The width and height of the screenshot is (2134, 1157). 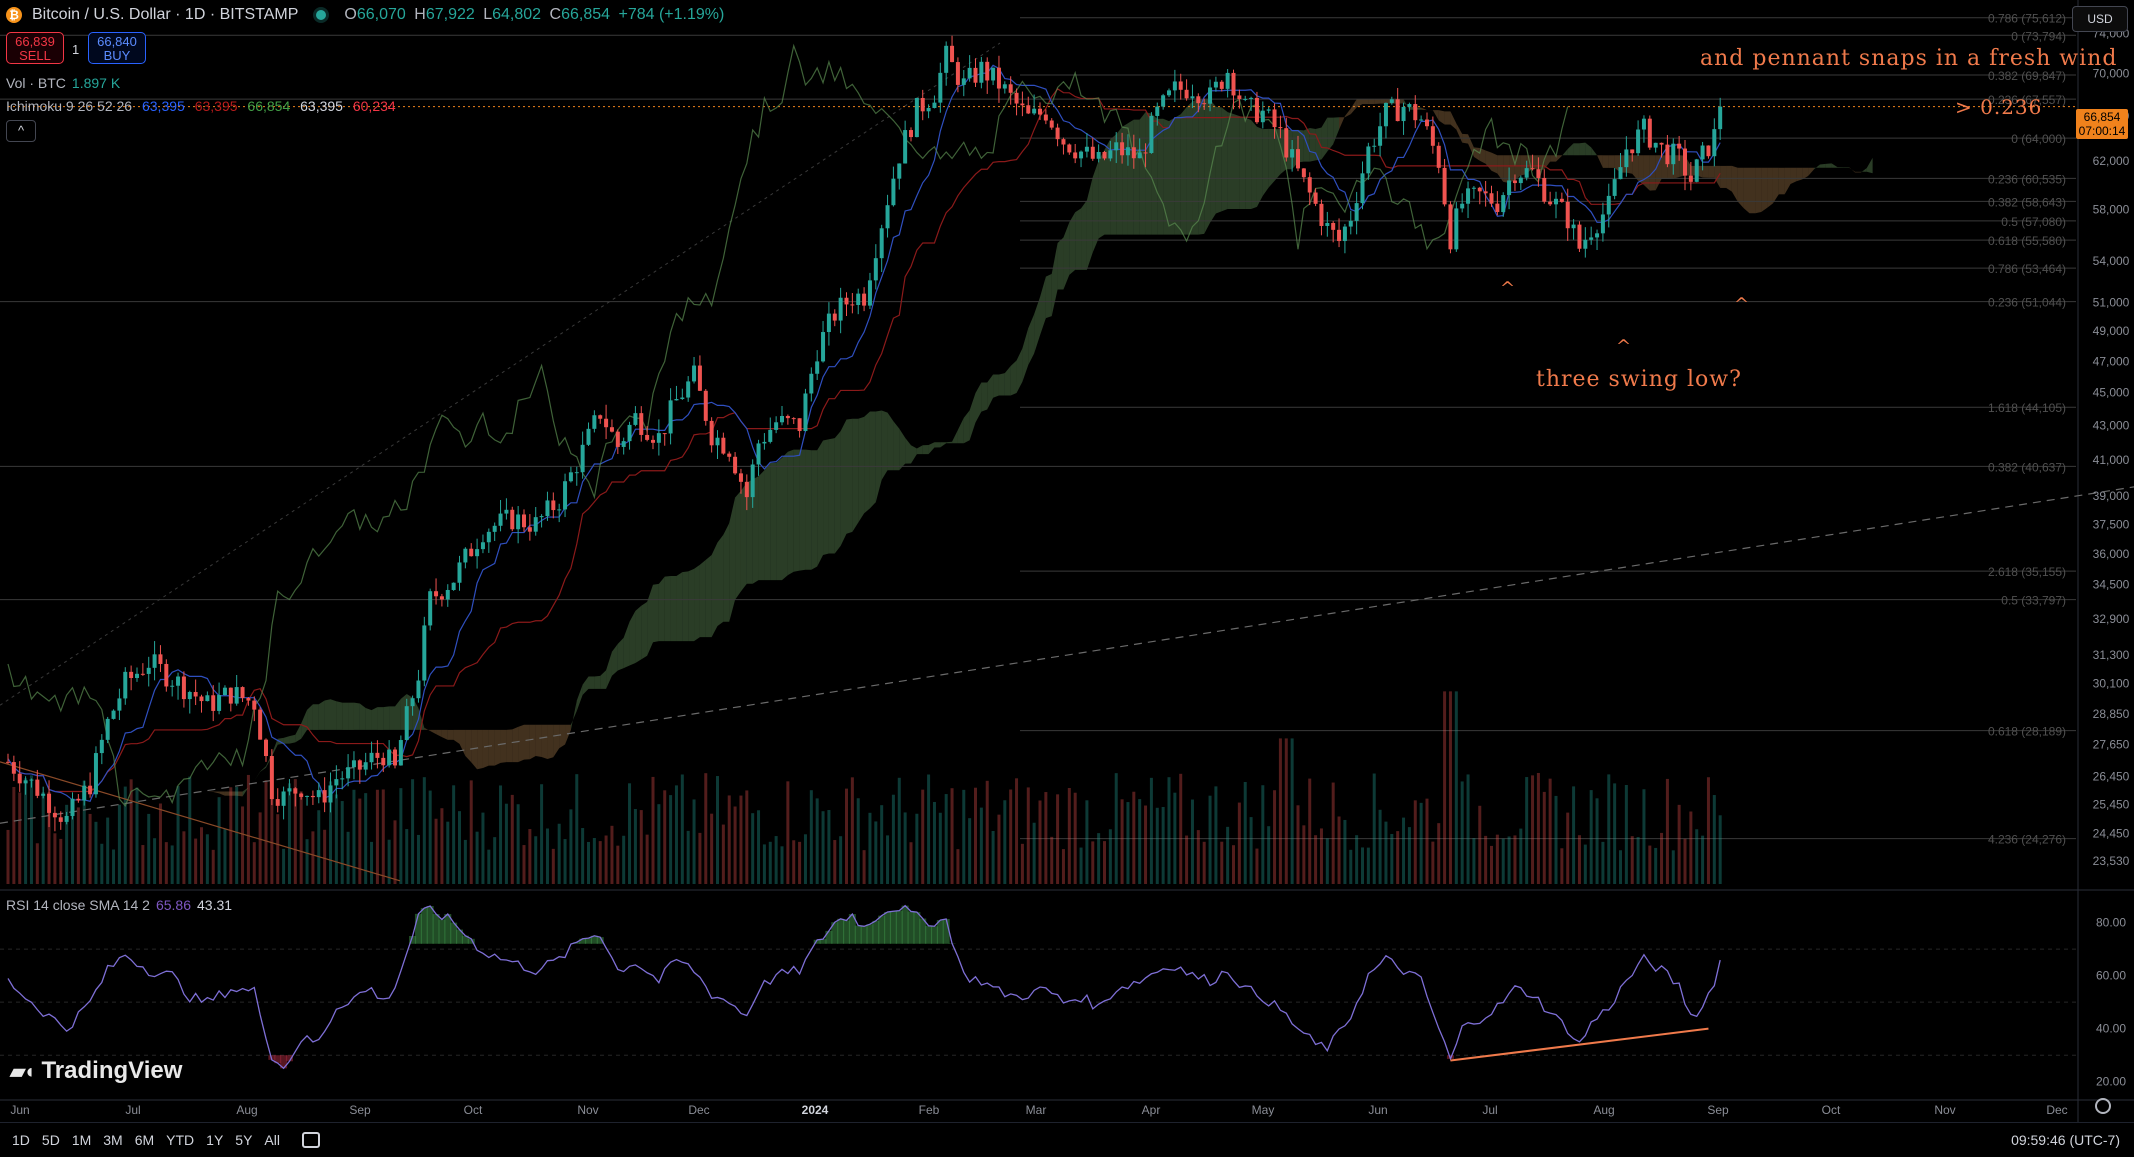 I want to click on currency-select: USD, so click(x=2100, y=19).